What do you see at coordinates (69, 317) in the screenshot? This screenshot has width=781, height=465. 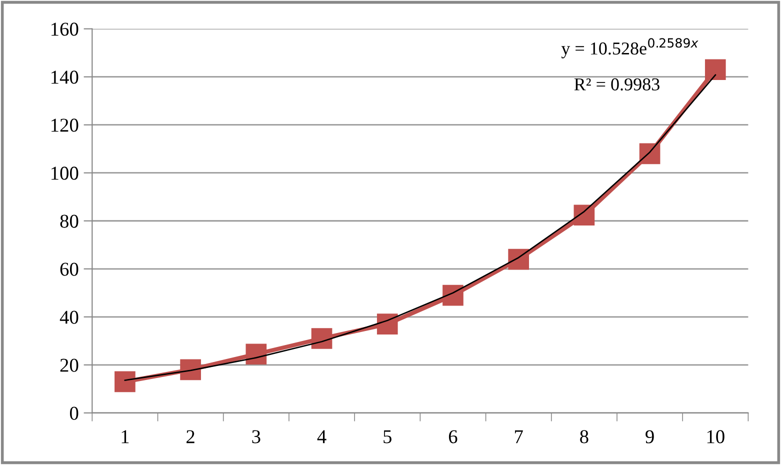 I see `y-tick-label: 40` at bounding box center [69, 317].